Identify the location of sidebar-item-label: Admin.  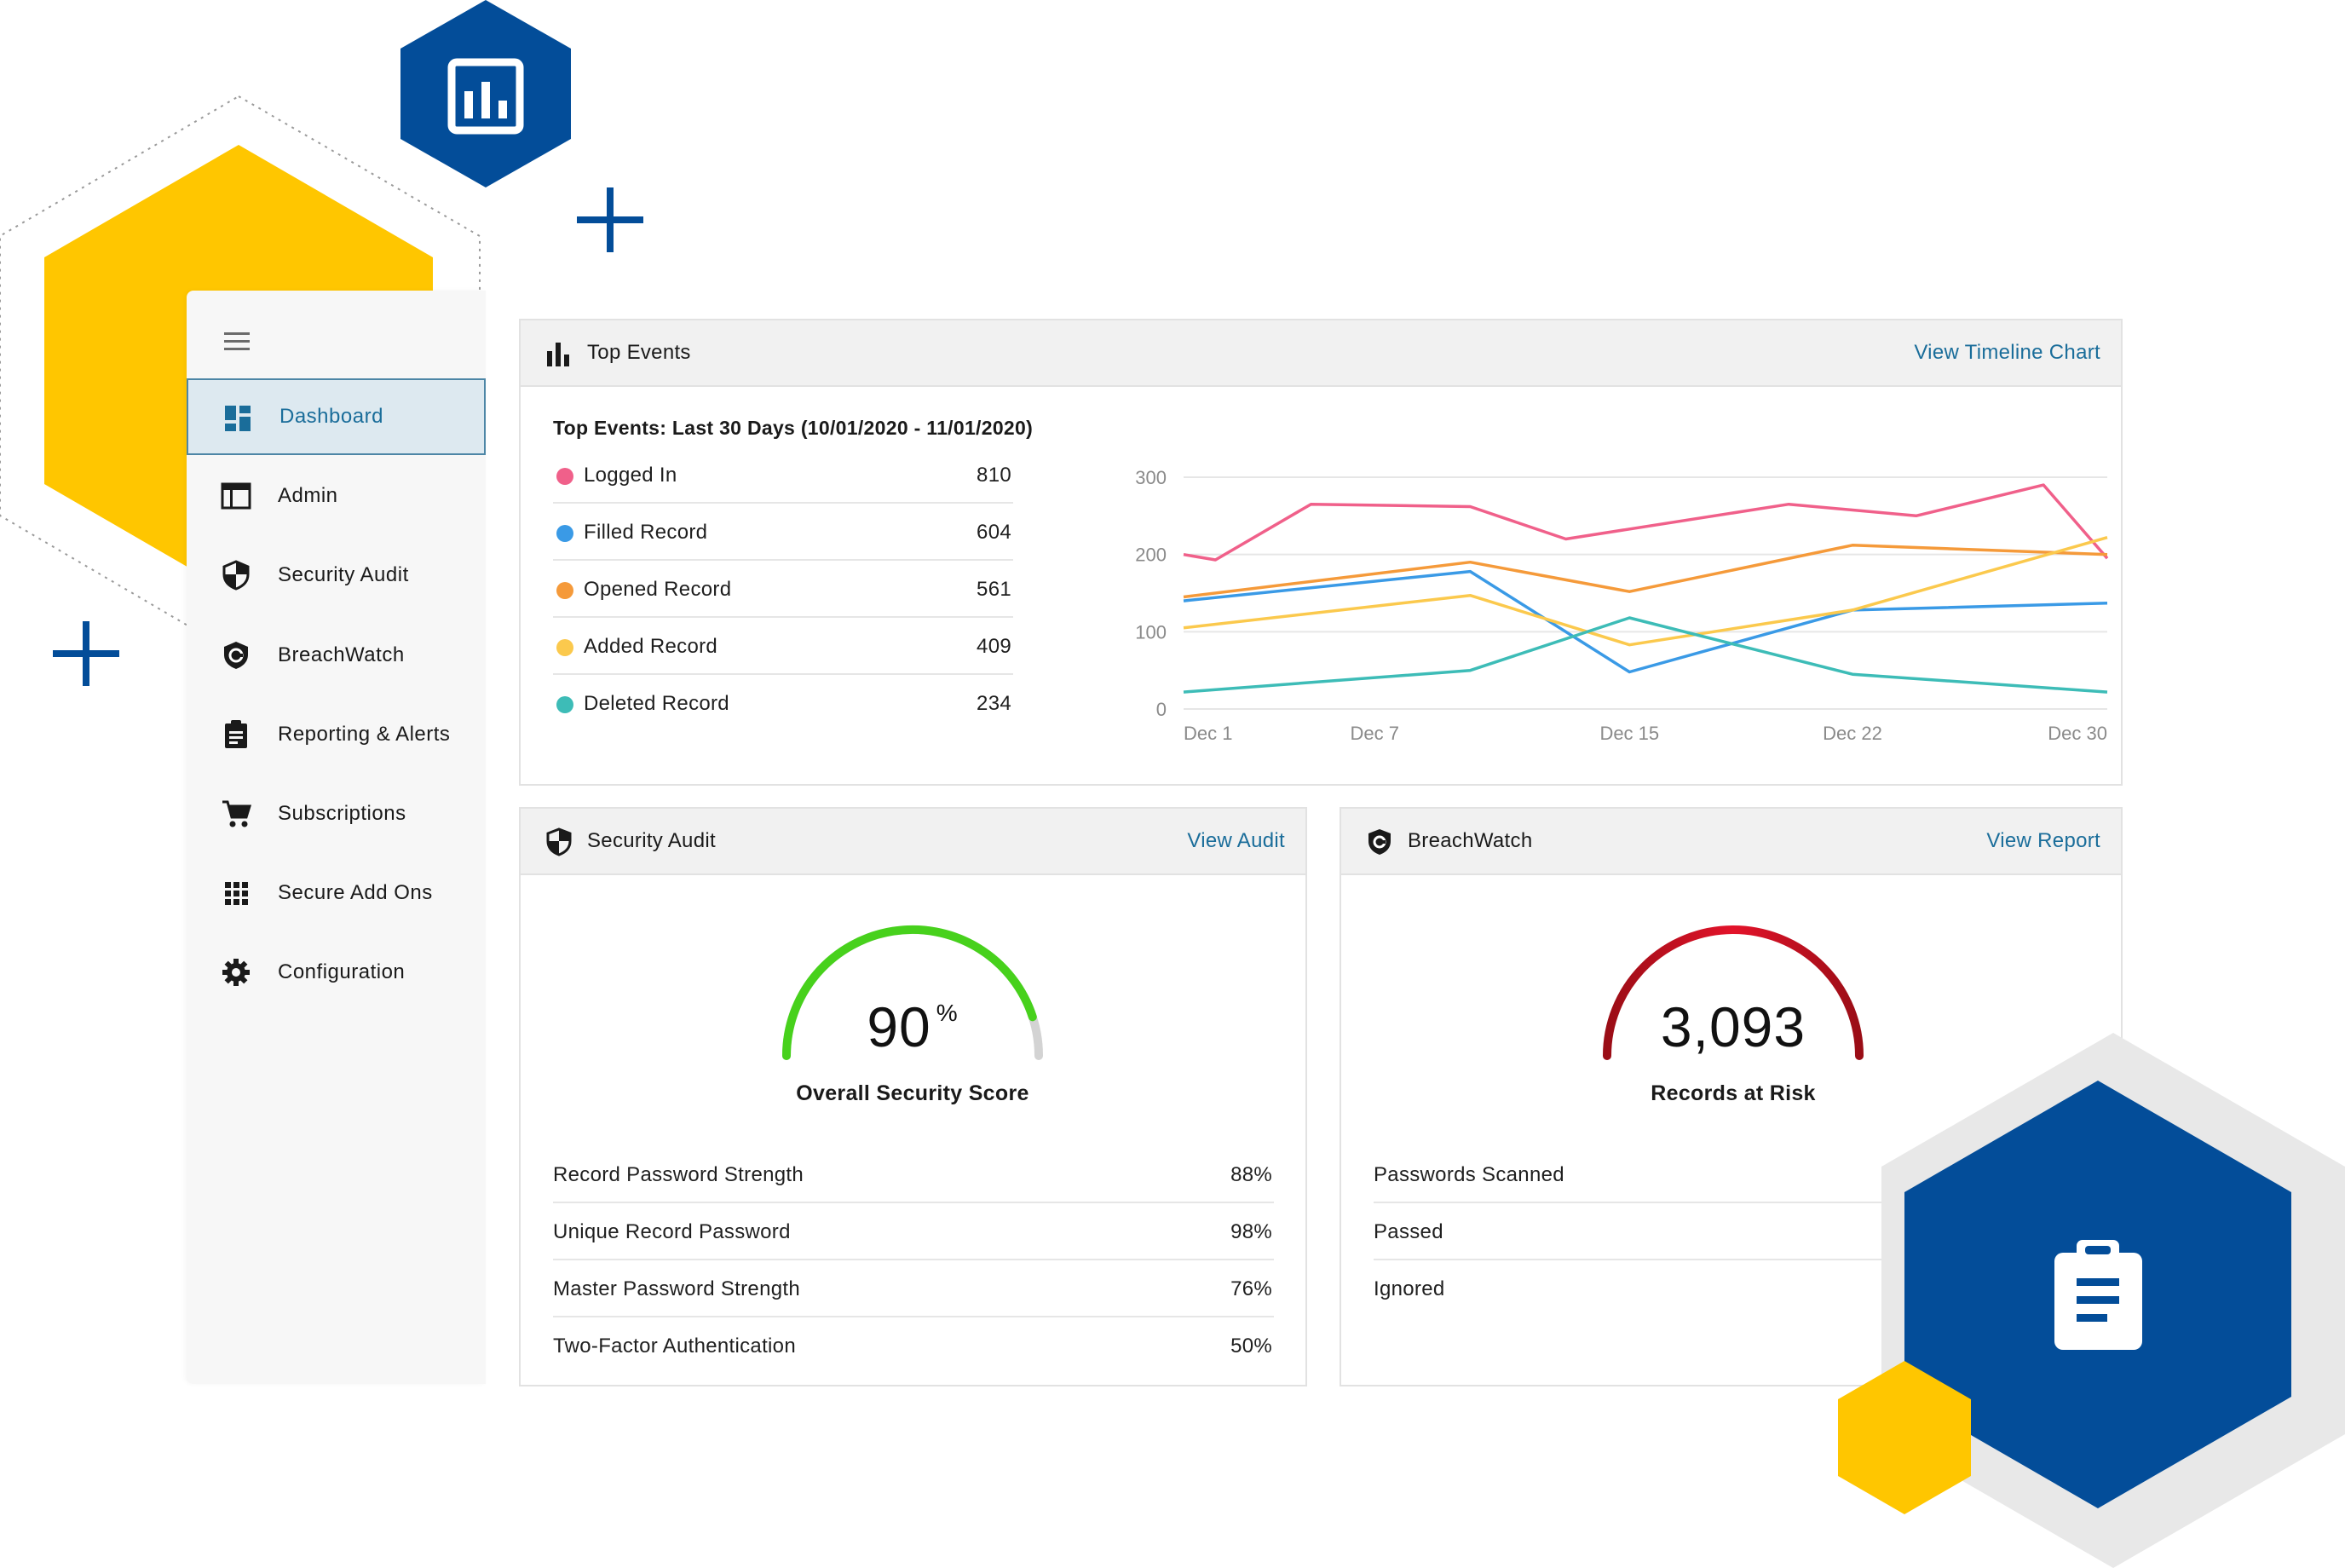
(308, 496).